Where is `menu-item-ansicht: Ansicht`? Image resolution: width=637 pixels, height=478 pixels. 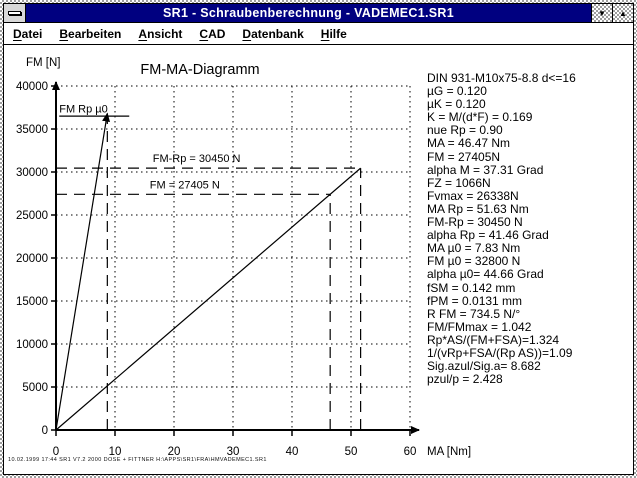 menu-item-ansicht: Ansicht is located at coordinates (160, 33).